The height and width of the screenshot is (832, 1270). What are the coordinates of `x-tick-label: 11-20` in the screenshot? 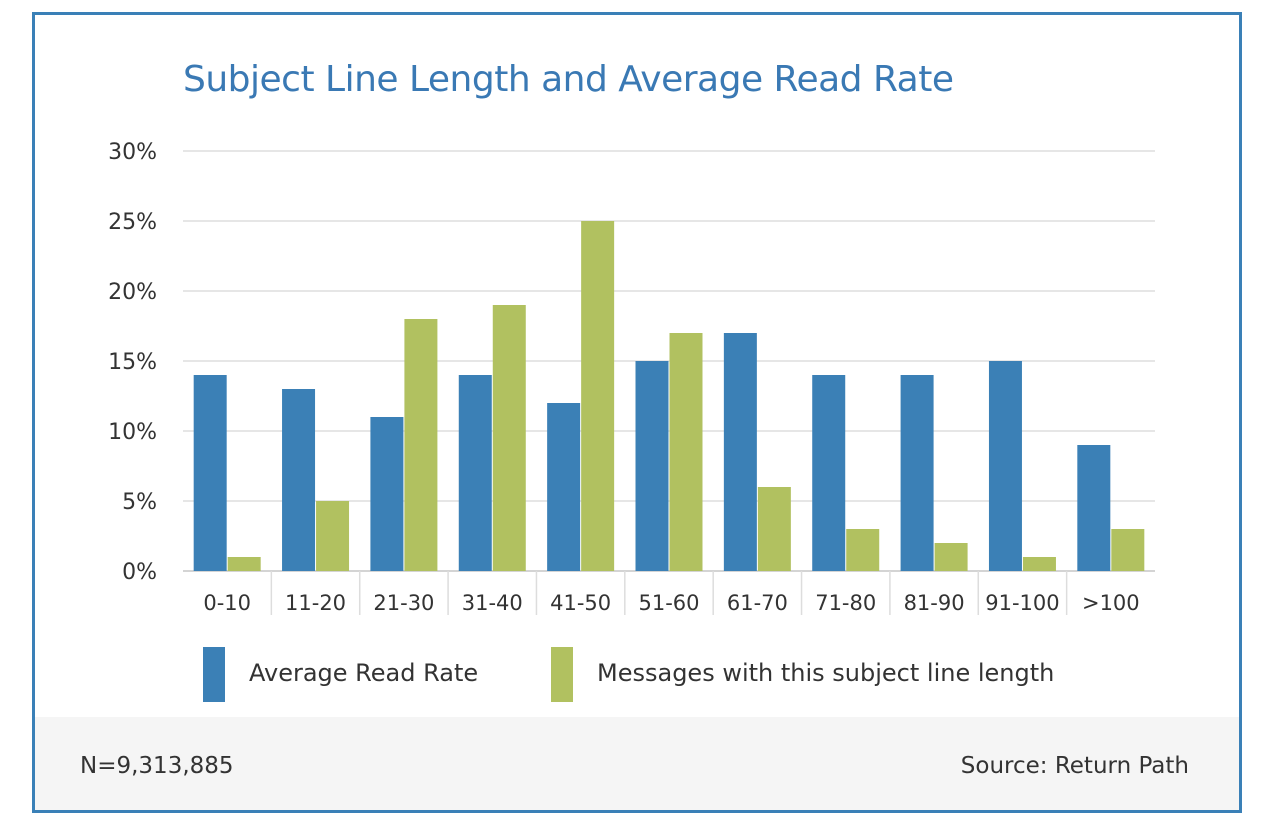 It's located at (315, 603).